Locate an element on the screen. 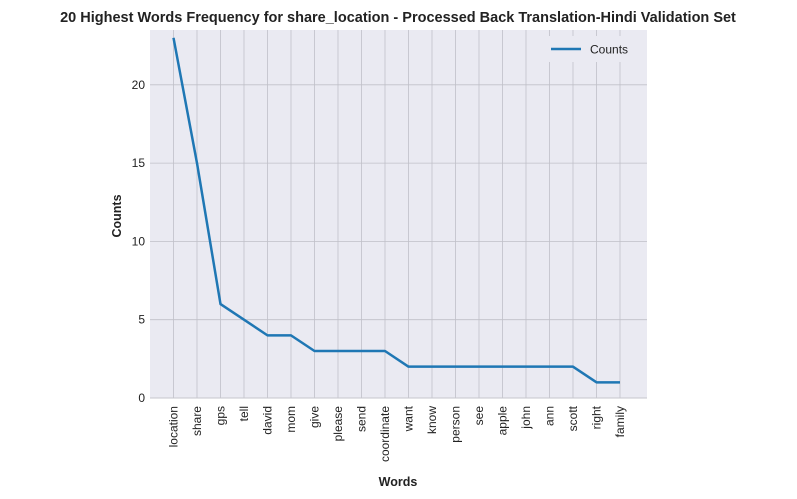 The image size is (797, 499). x-tick-label: person is located at coordinates (456, 424).